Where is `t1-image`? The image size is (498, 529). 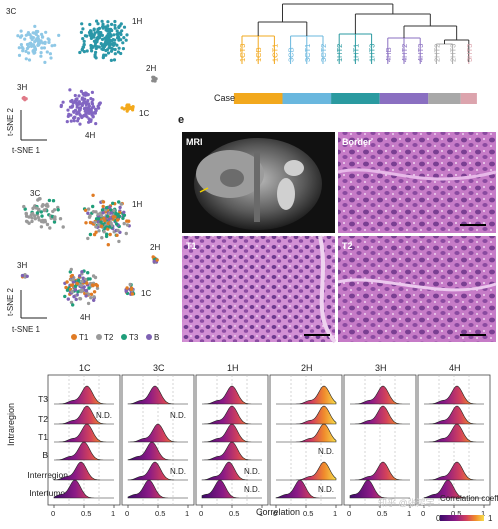
t1-image is located at coordinates (259, 289).